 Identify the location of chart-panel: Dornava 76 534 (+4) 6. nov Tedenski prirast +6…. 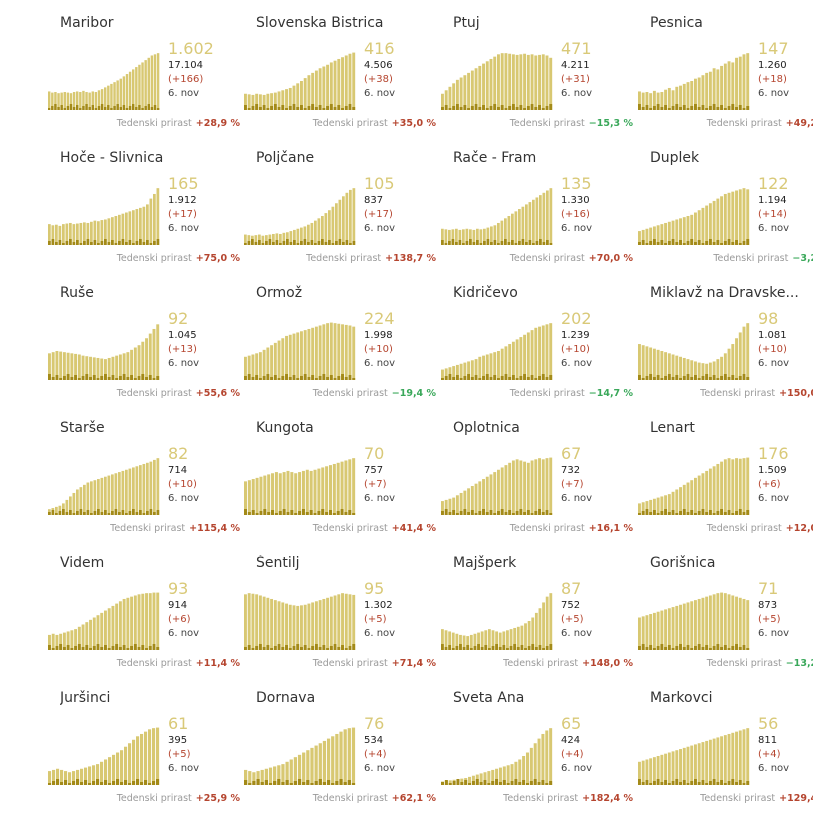
(342, 748).